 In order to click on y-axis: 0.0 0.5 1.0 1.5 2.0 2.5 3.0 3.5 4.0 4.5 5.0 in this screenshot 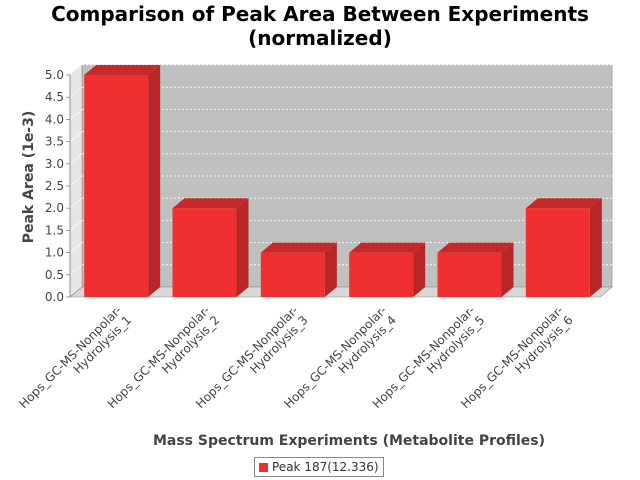, I will do `click(58, 186)`.